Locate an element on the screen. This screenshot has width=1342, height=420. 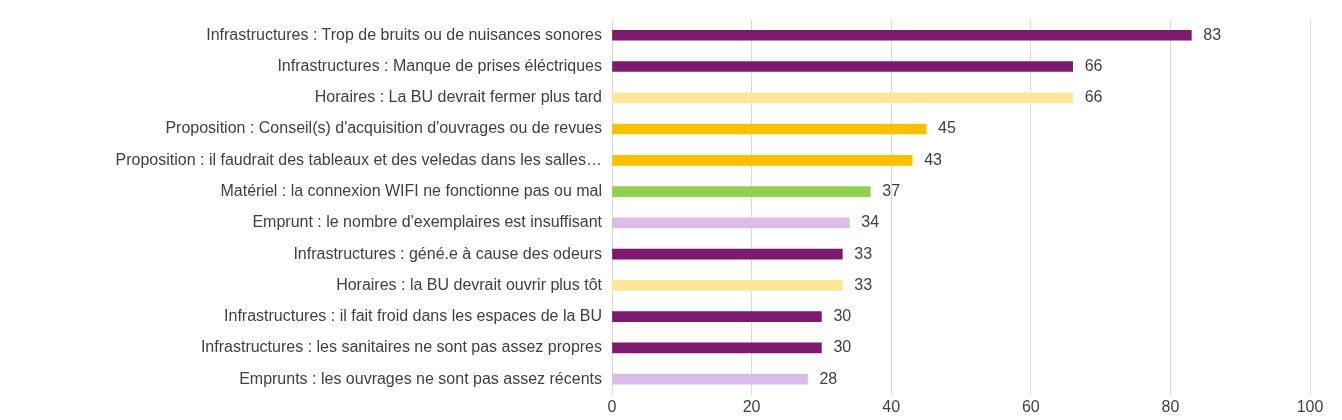
data-label: 43 is located at coordinates (933, 159).